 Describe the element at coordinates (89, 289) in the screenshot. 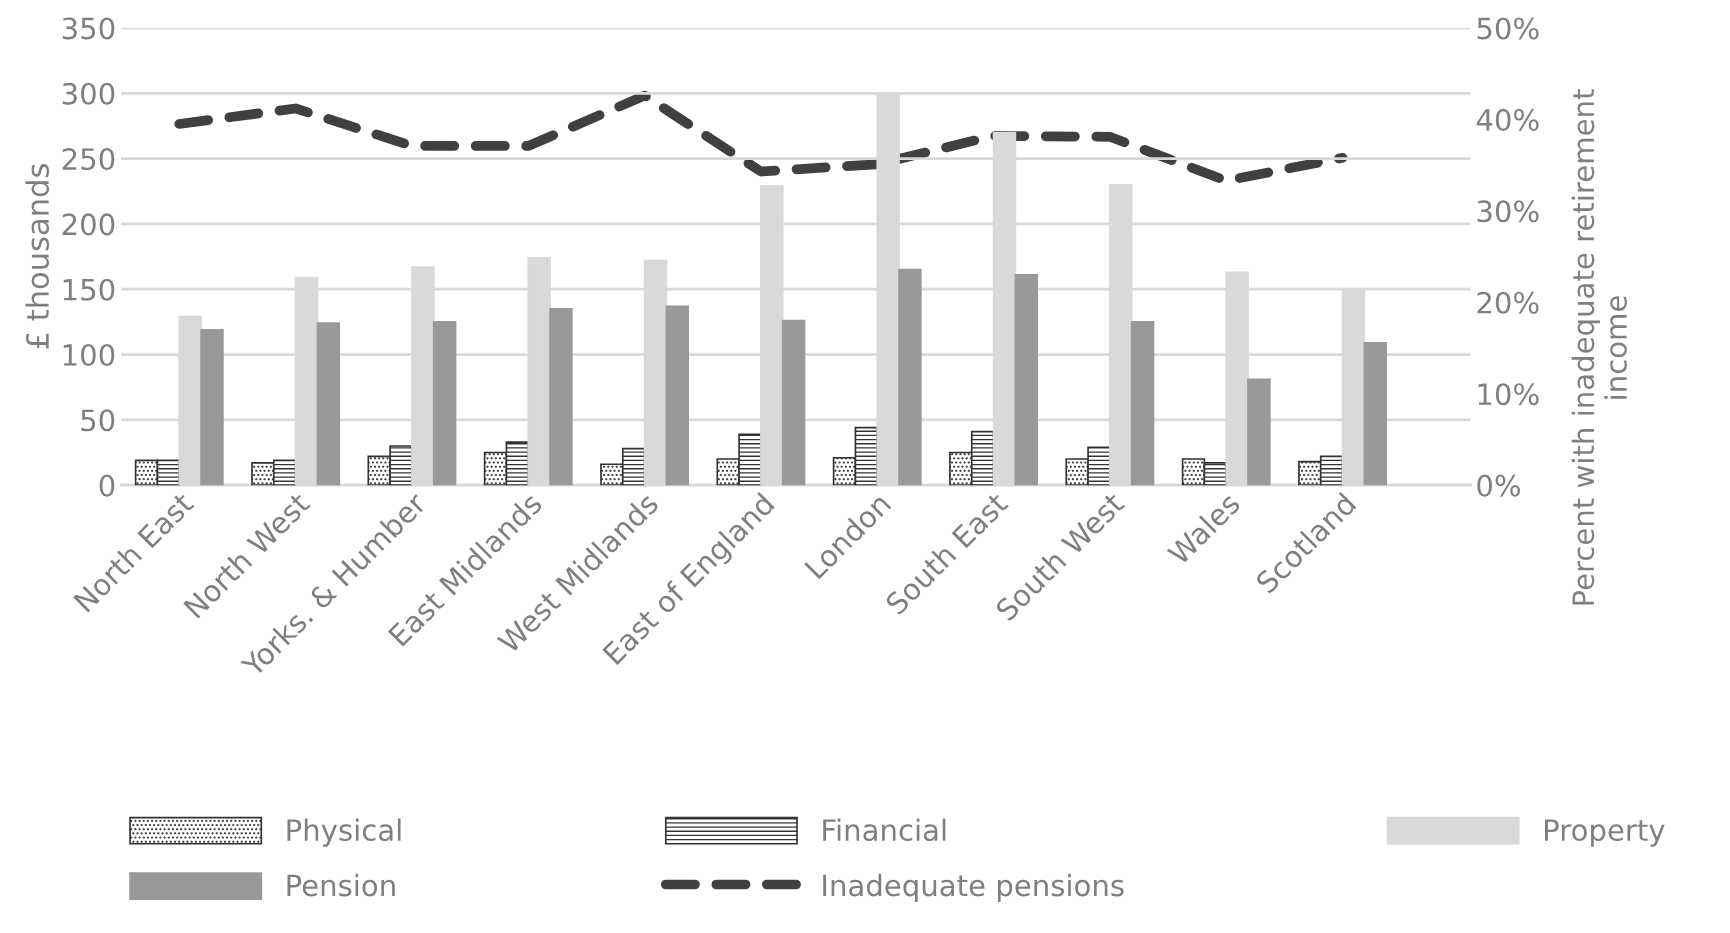

I see `y-tick-label: 150` at that location.